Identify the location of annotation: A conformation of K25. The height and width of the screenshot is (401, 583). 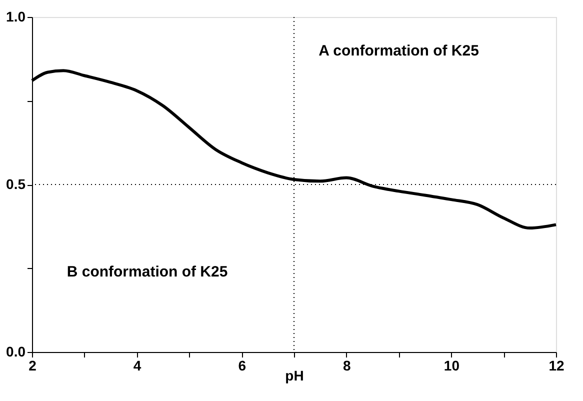
(398, 51).